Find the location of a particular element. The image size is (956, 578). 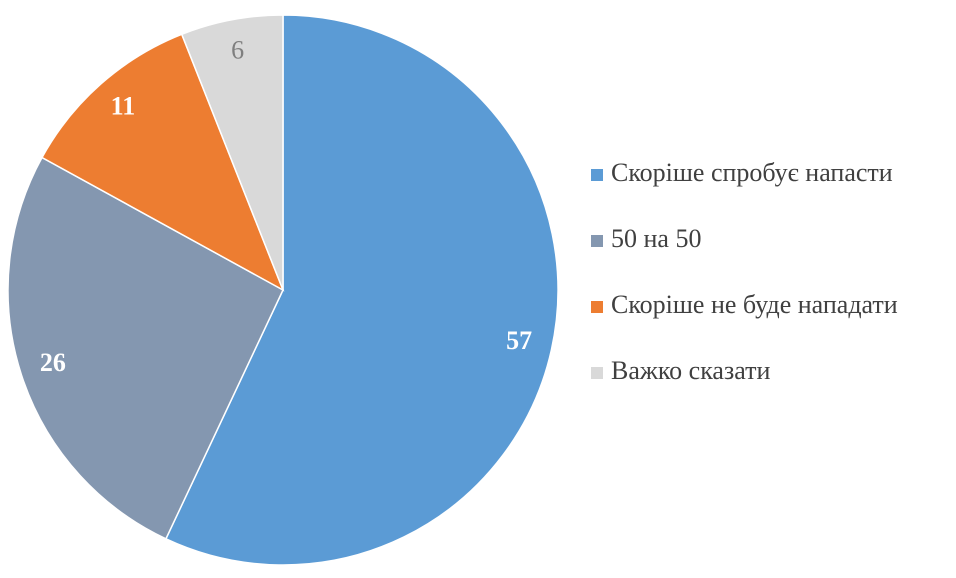

legend-label: Важко сказати is located at coordinates (690, 370).